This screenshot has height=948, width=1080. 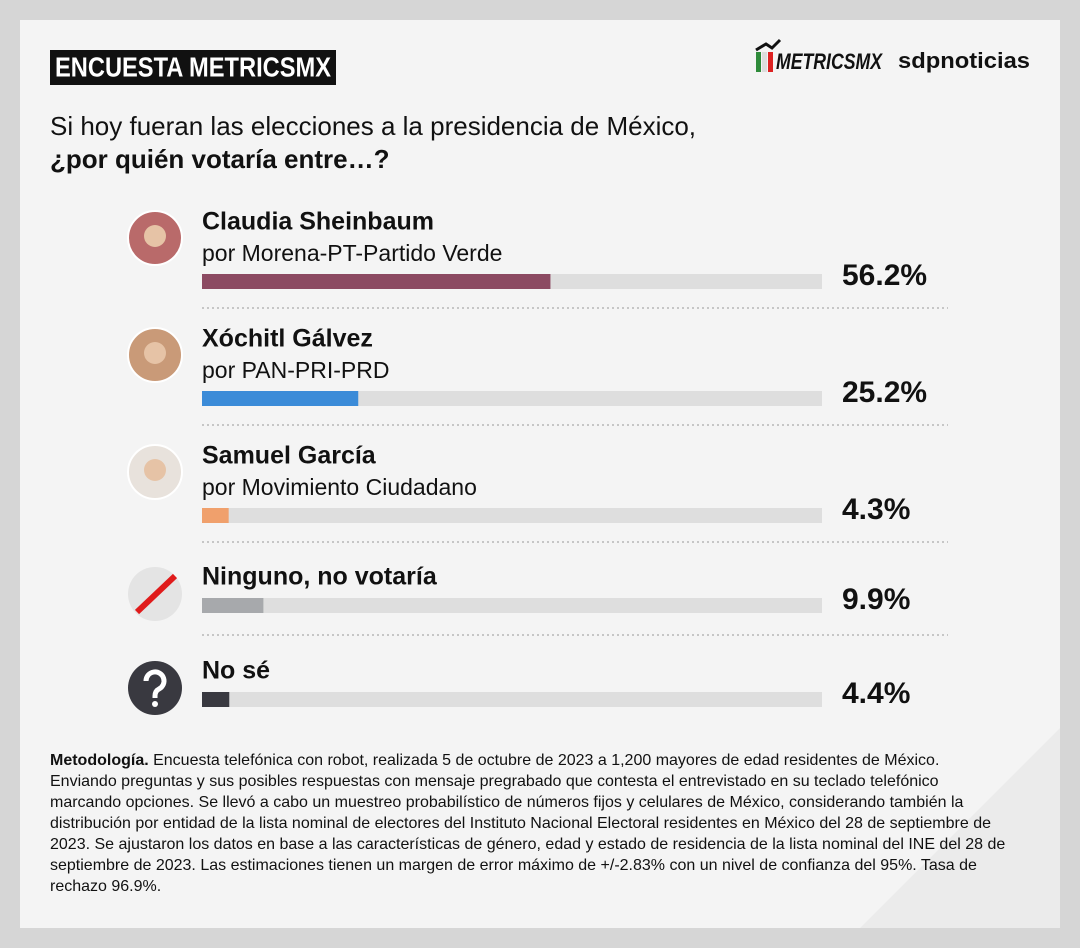 What do you see at coordinates (768, 55) in the screenshot?
I see `logo-mark` at bounding box center [768, 55].